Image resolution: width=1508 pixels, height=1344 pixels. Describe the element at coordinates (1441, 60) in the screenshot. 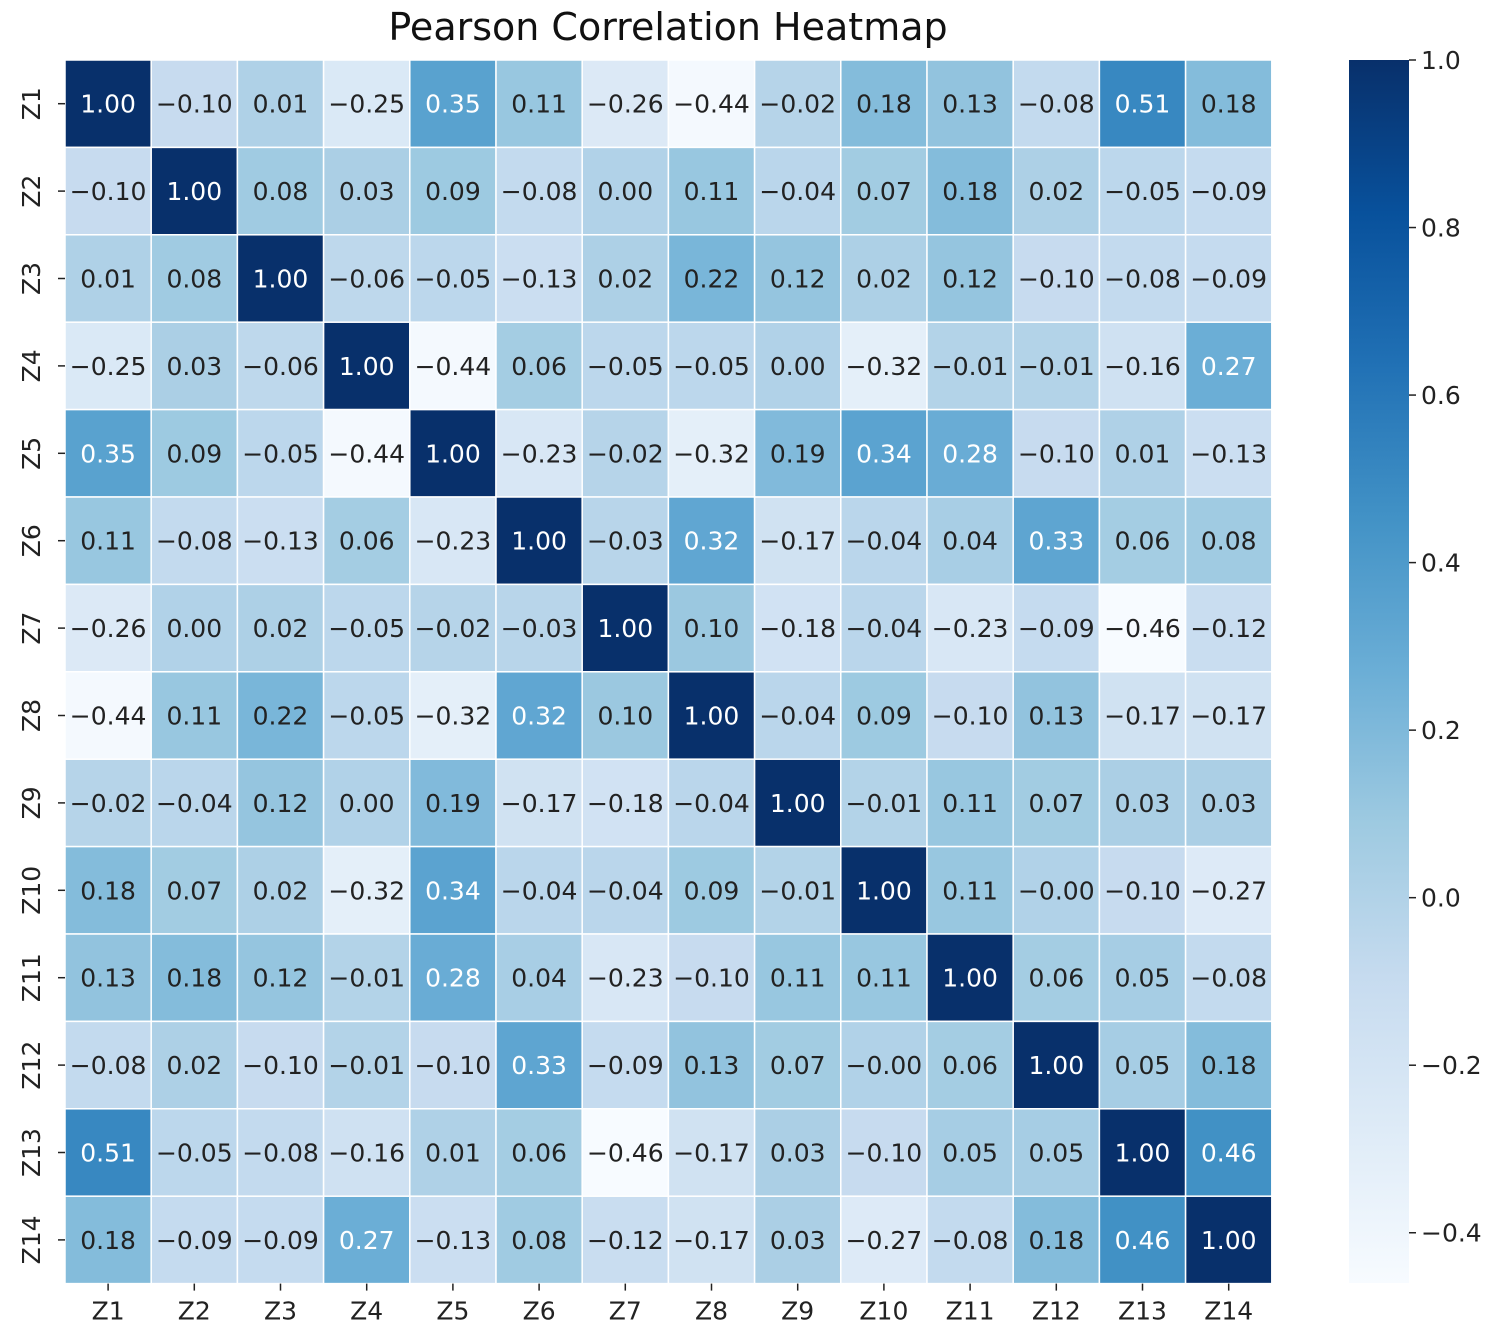

I see `colorbar-tick-label: 1.0` at that location.